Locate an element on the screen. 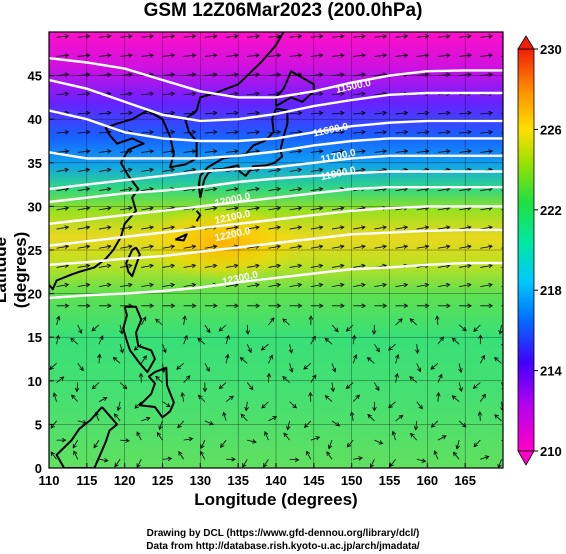 This screenshot has height=554, width=566. x-axis-label: Longitude (degrees) is located at coordinates (276, 499).